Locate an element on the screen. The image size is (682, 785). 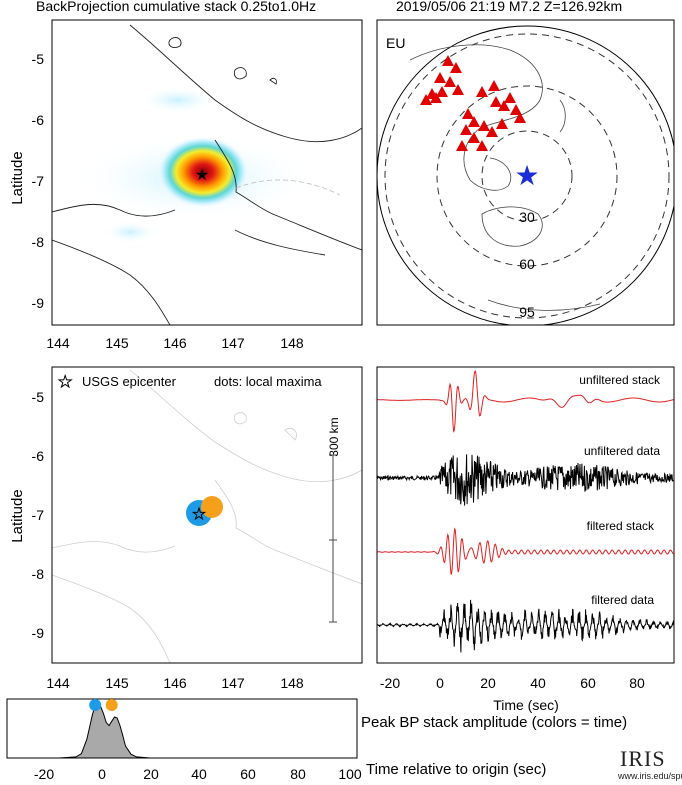
label-unfiltered-stack: unfiltered stack is located at coordinates (620, 380).